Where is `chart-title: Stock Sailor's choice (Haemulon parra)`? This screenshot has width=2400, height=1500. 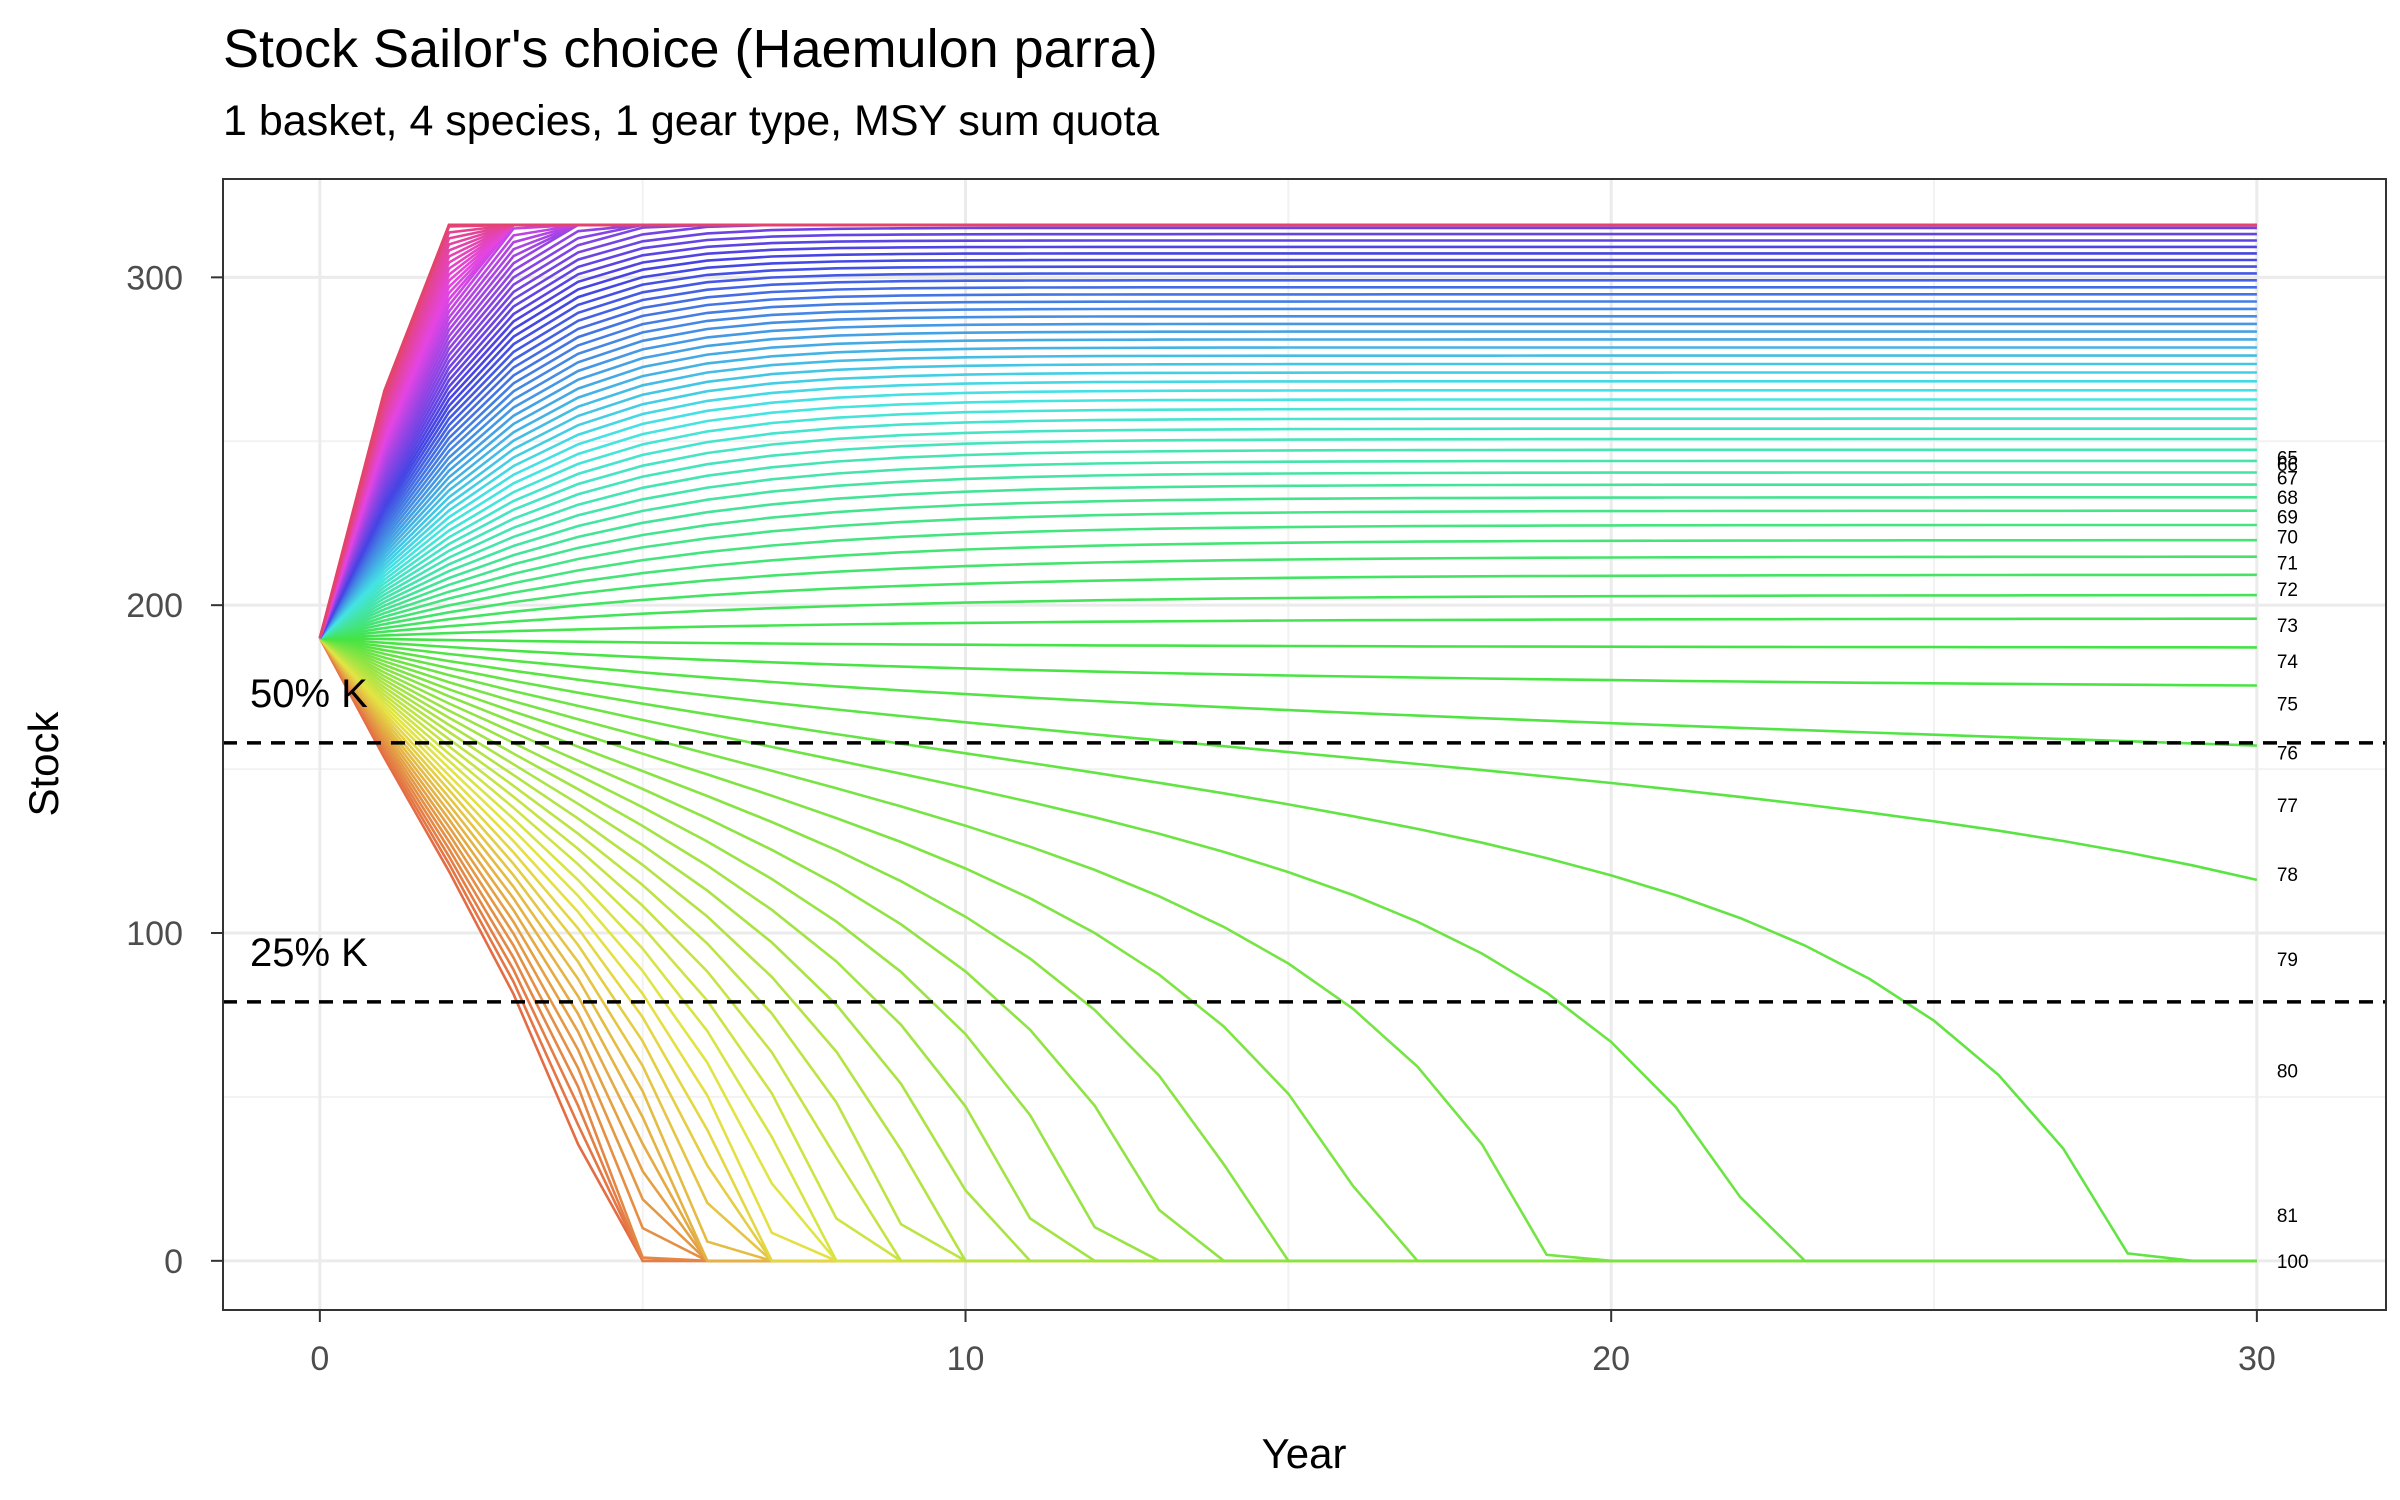
chart-title: Stock Sailor's choice (Haemulon parra) is located at coordinates (690, 49).